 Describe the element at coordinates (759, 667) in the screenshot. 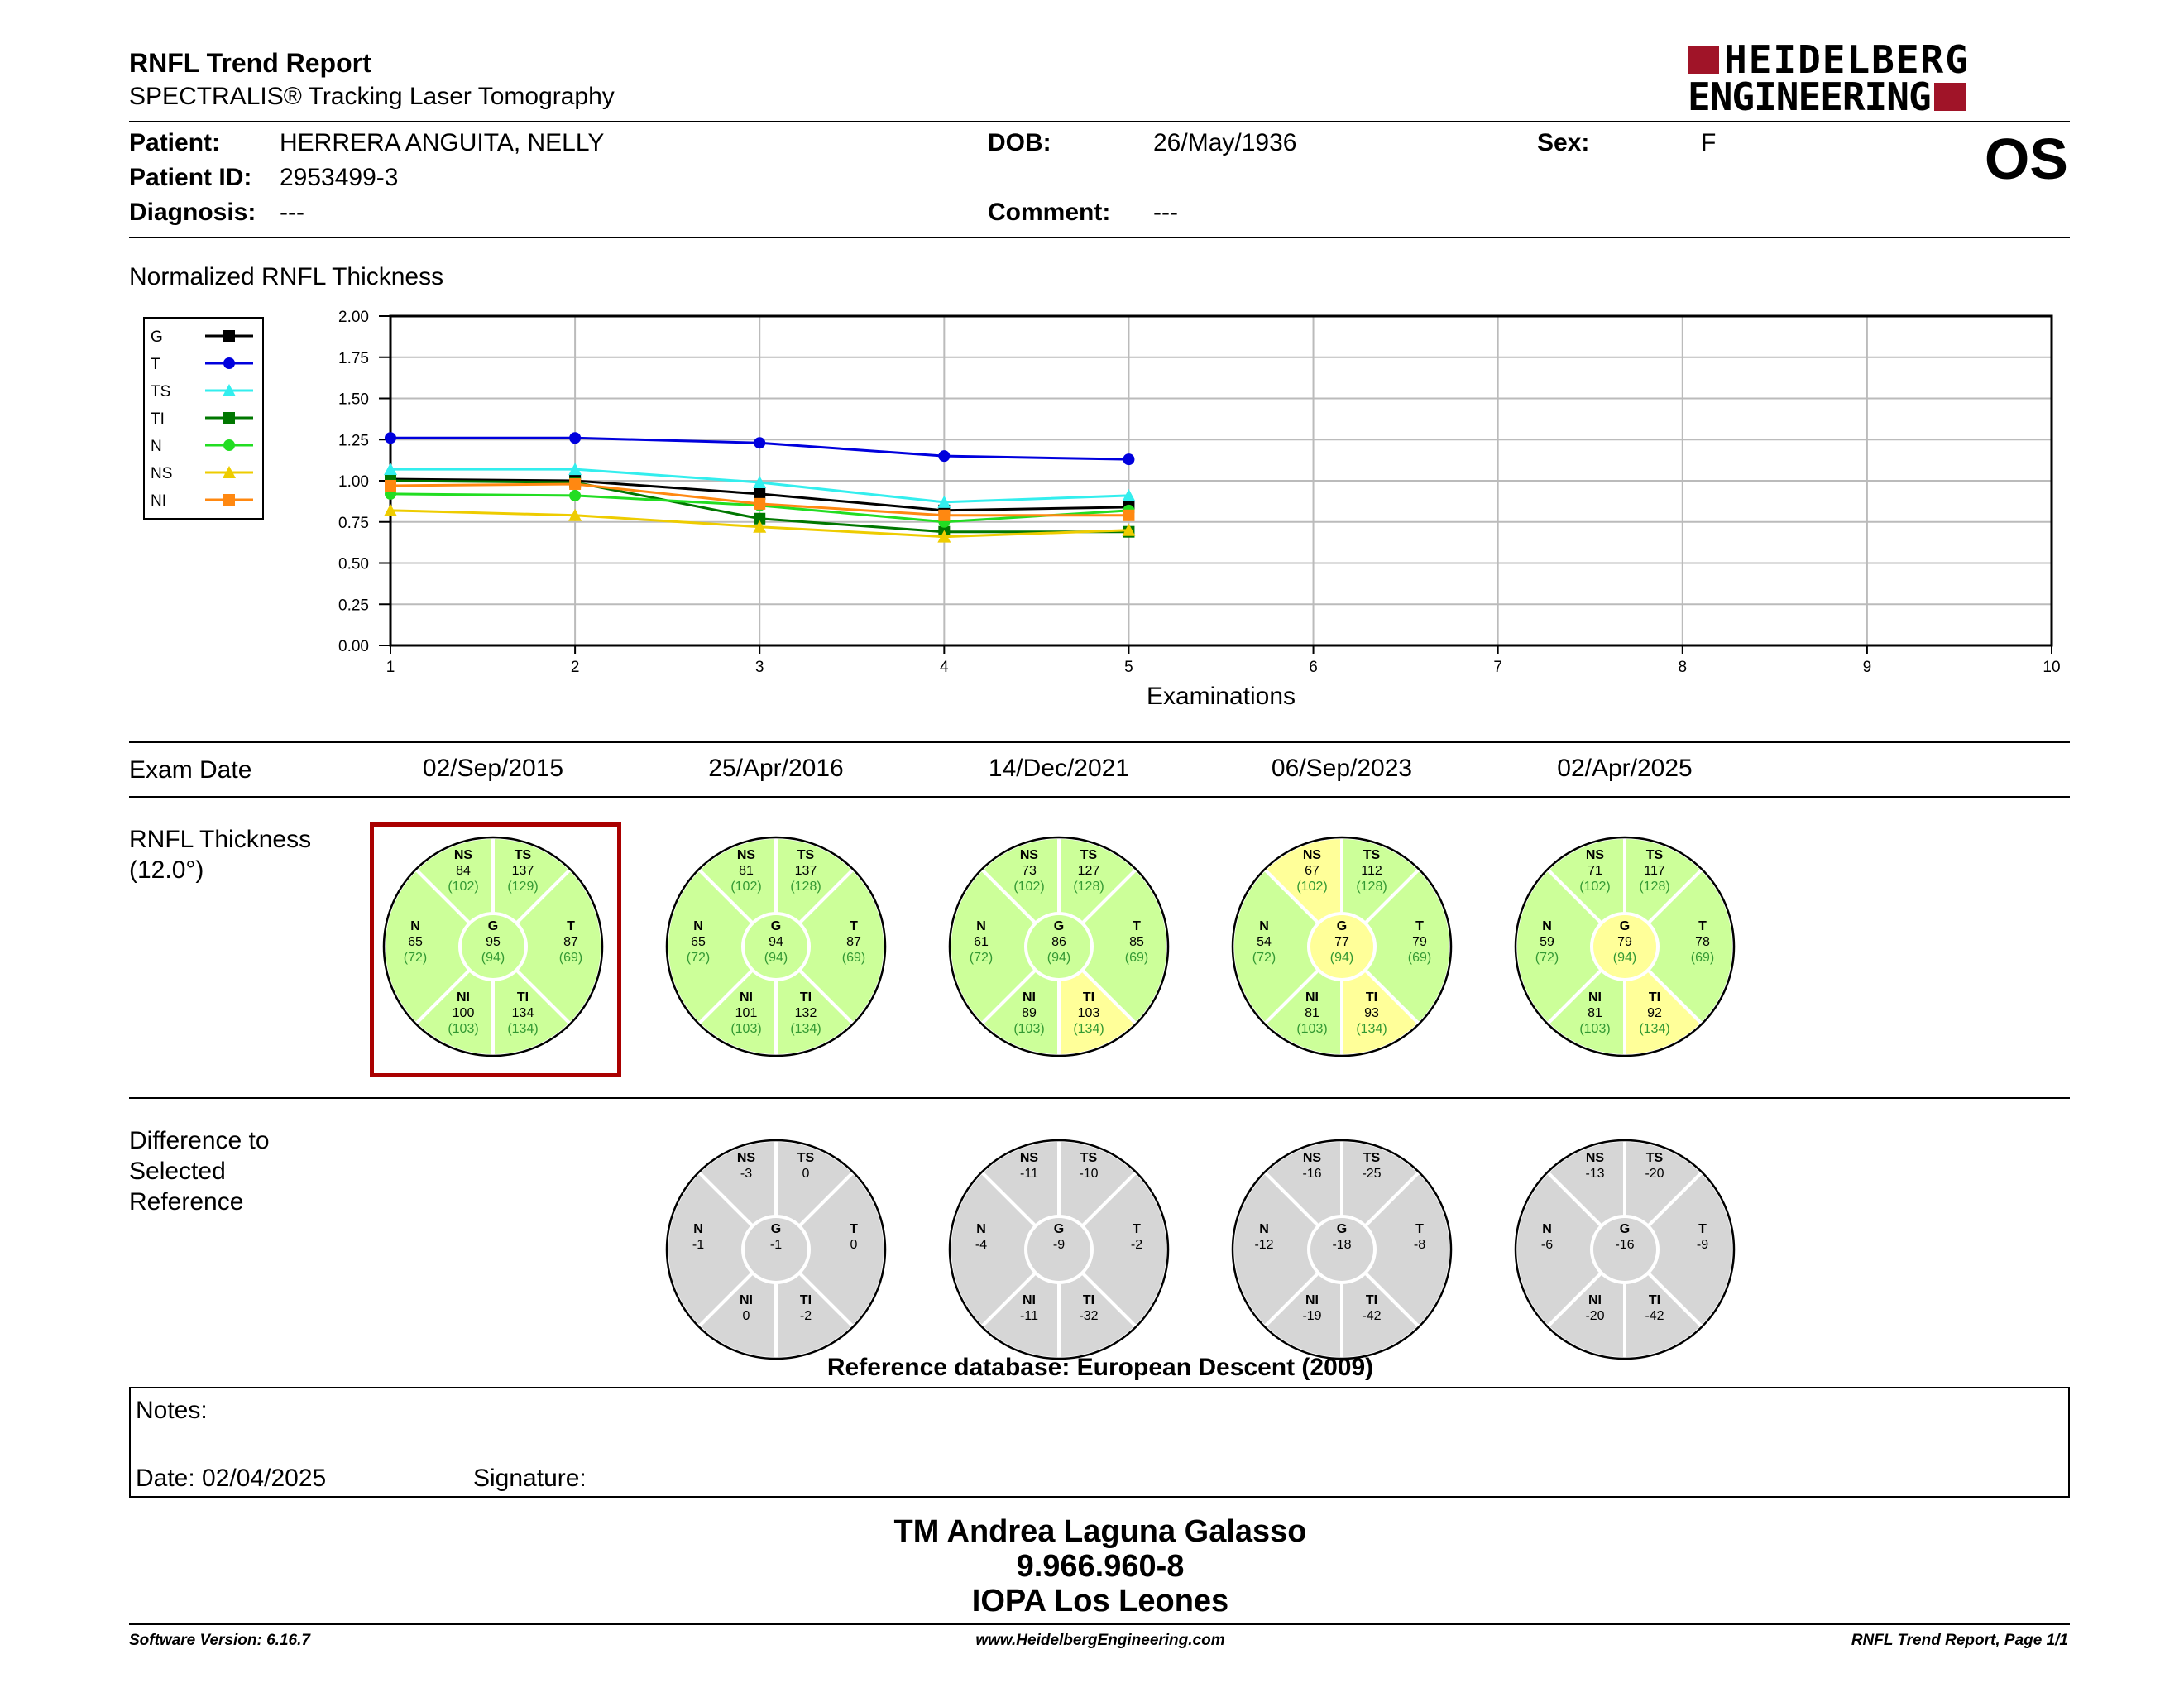

I see `x-tick-label: 3` at that location.